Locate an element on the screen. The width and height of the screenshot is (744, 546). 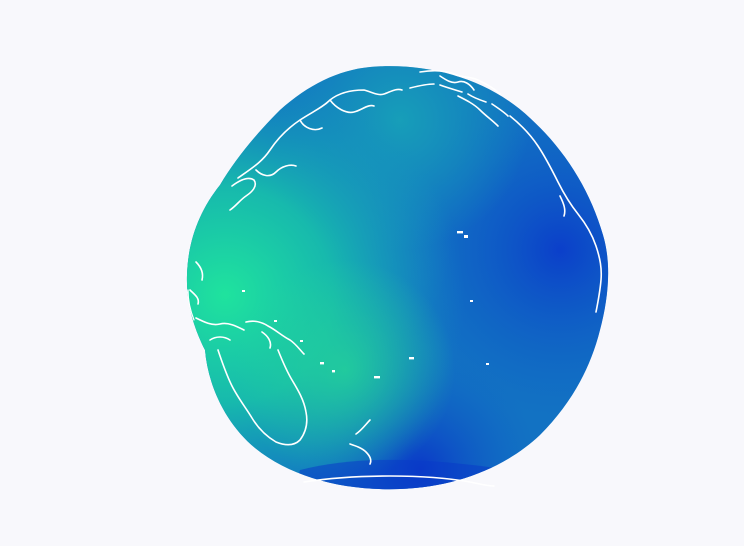
north-america-coast is located at coordinates (556, 214).